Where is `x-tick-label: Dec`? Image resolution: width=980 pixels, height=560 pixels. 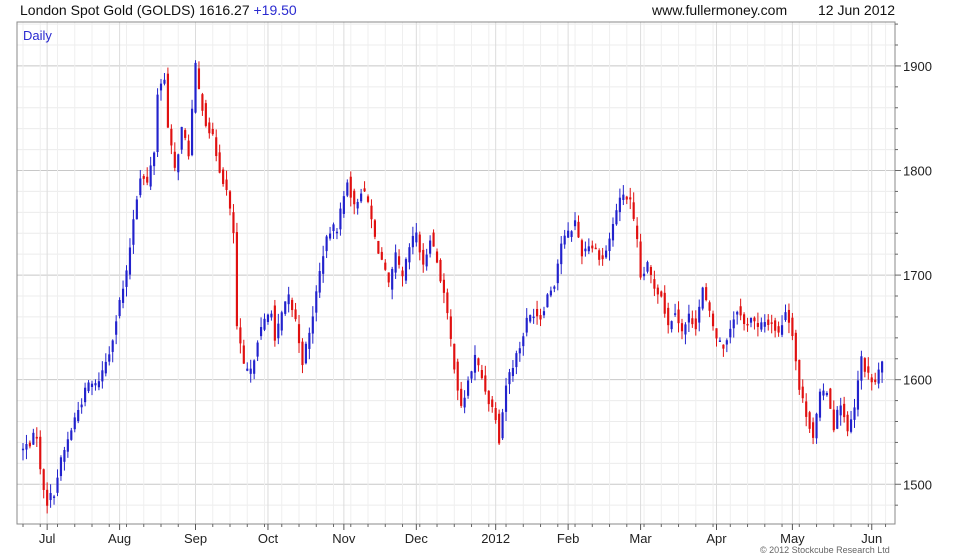
x-tick-label: Dec is located at coordinates (417, 538).